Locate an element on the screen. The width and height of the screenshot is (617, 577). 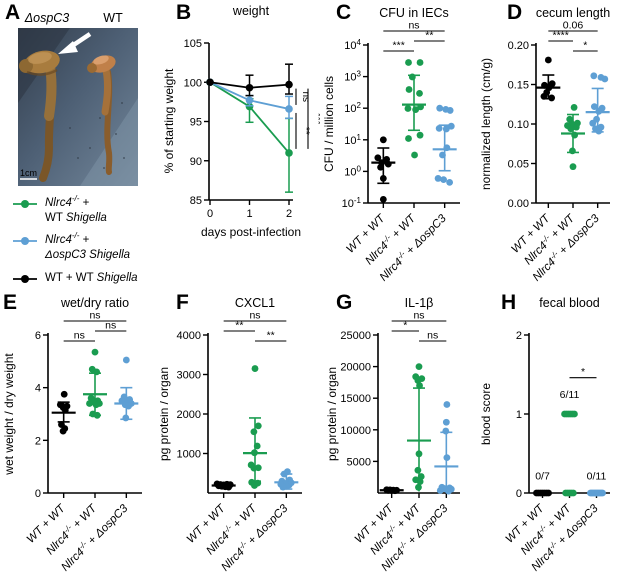
svg-text: IL-1β is located at coordinates (419, 303).